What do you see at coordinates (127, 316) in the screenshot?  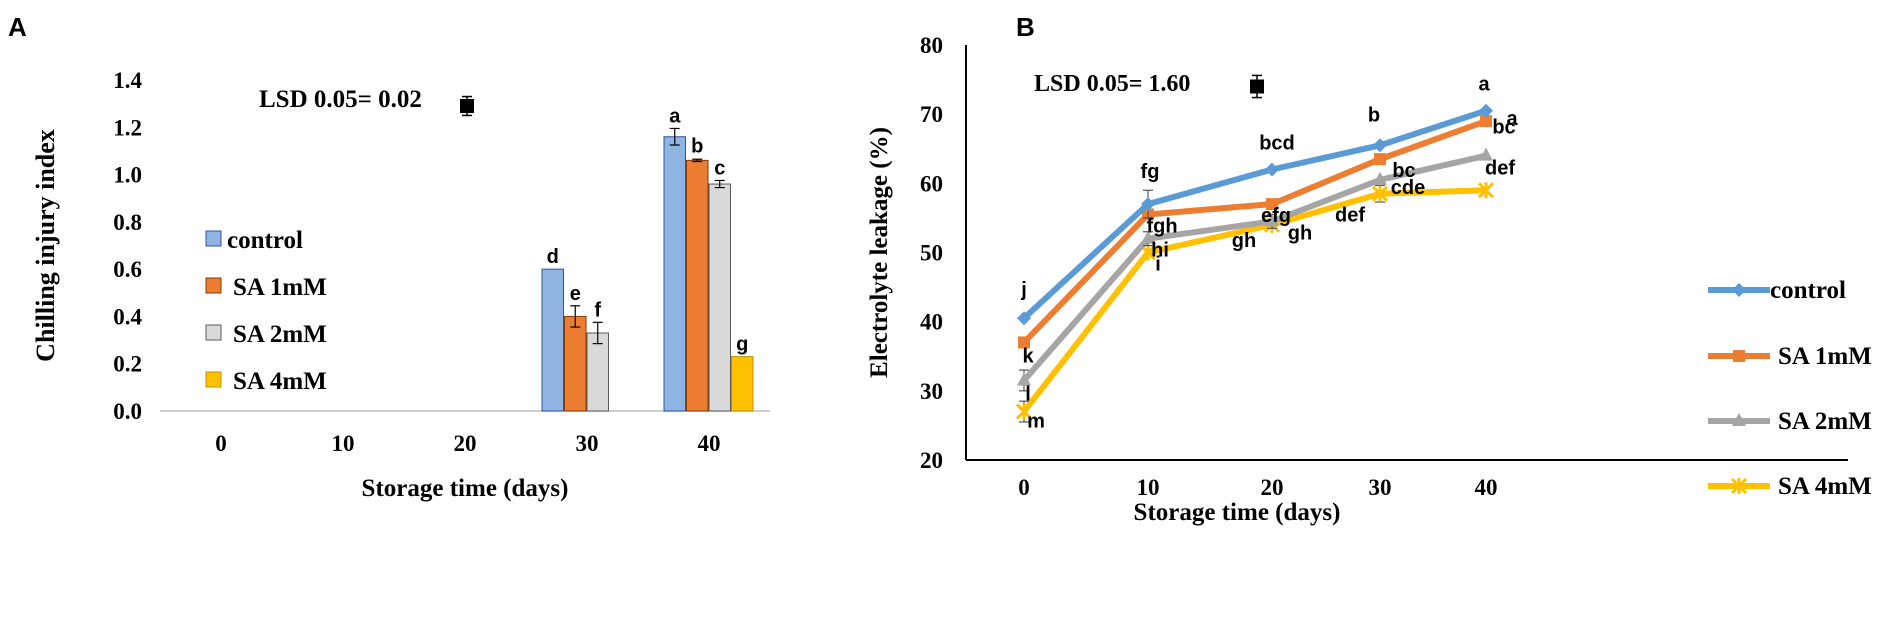 I see `y-tick-label: 0.4` at bounding box center [127, 316].